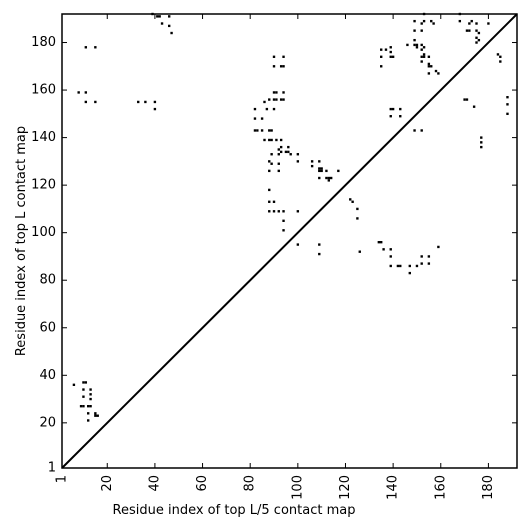 The width and height of the screenshot is (531, 531). Describe the element at coordinates (43, 232) in the screenshot. I see `y-tick-label: 100` at that location.